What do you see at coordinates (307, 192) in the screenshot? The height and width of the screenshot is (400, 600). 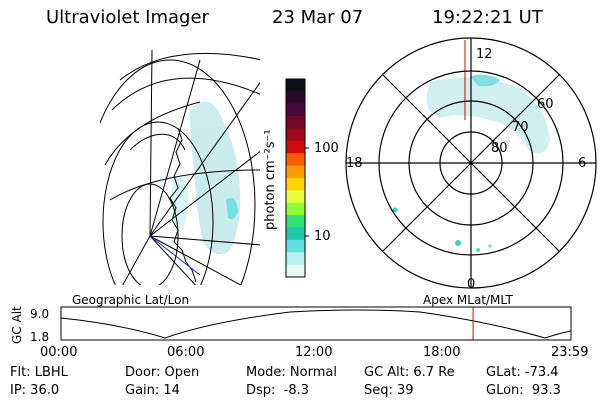 I see `colorbar-ticks` at bounding box center [307, 192].